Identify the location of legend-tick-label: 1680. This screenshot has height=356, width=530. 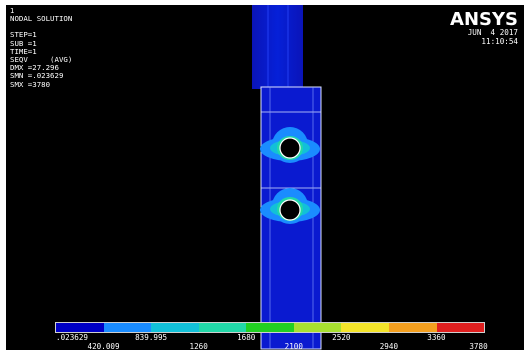
(246, 337).